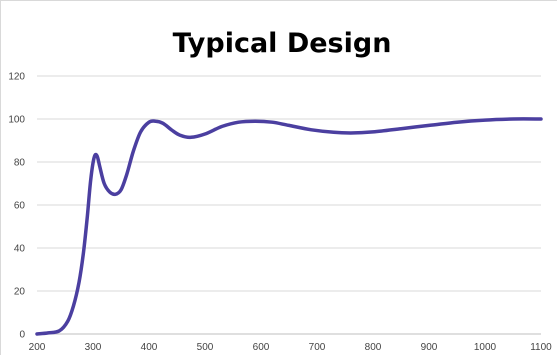 This screenshot has height=356, width=558. What do you see at coordinates (20, 163) in the screenshot?
I see `y-tick-label: 80` at bounding box center [20, 163].